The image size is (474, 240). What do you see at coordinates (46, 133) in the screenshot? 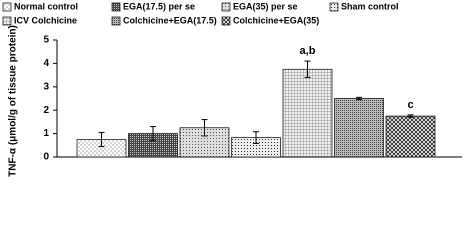
I see `y-tick-label: 1` at bounding box center [46, 133].